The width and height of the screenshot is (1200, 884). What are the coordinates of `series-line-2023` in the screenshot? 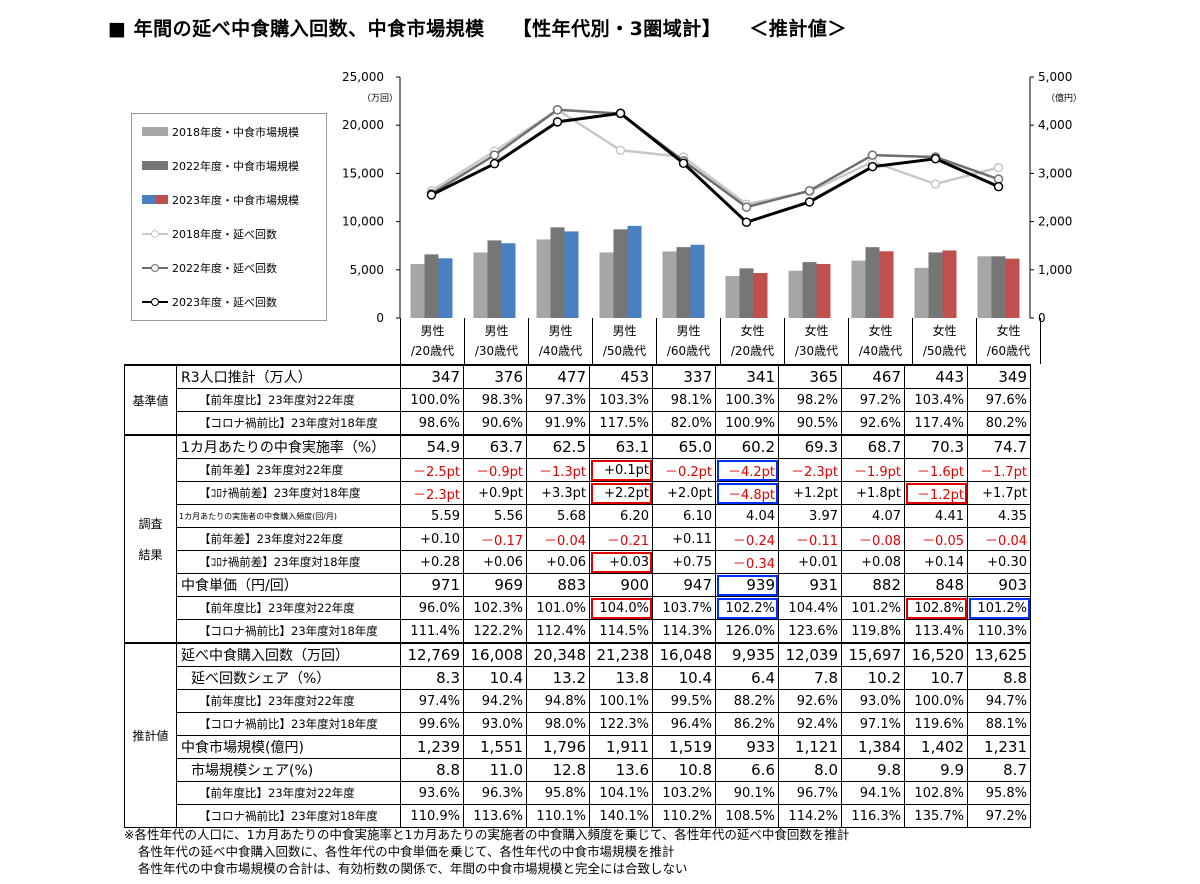 It's located at (715, 167).